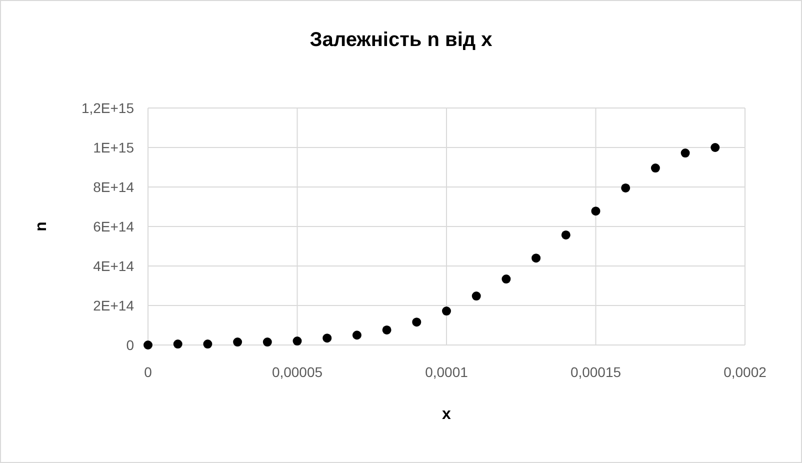 Image resolution: width=802 pixels, height=463 pixels. Describe the element at coordinates (113, 187) in the screenshot. I see `y-tick-label: 8E+14` at that location.